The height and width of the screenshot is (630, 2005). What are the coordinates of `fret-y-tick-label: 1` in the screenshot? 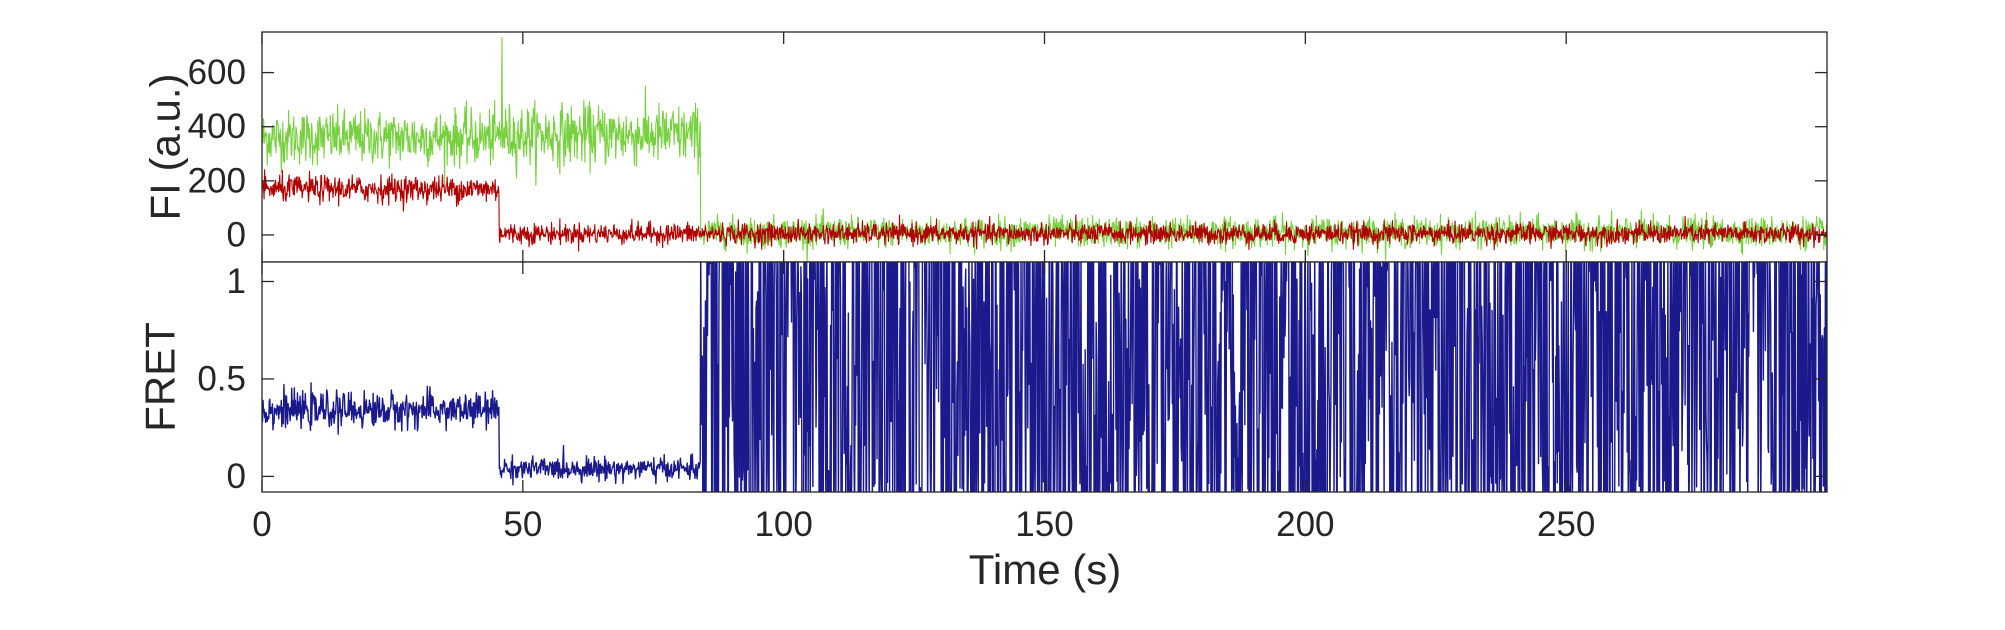 It's located at (236, 281).